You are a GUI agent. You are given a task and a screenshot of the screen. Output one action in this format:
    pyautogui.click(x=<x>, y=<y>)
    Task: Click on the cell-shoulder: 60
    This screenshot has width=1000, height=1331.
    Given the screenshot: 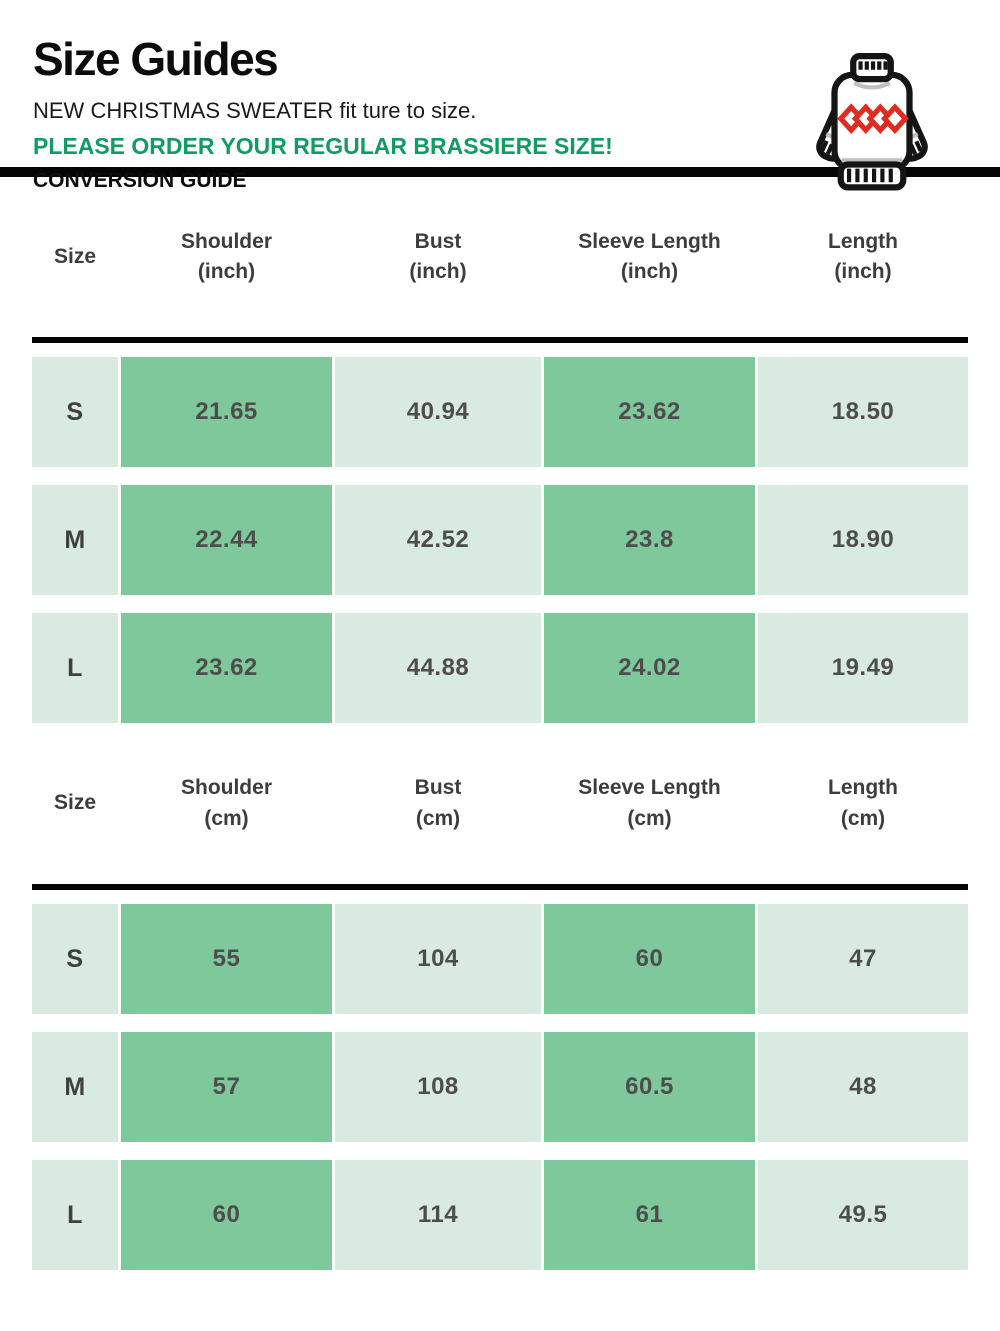 What is the action you would take?
    pyautogui.click(x=226, y=1215)
    